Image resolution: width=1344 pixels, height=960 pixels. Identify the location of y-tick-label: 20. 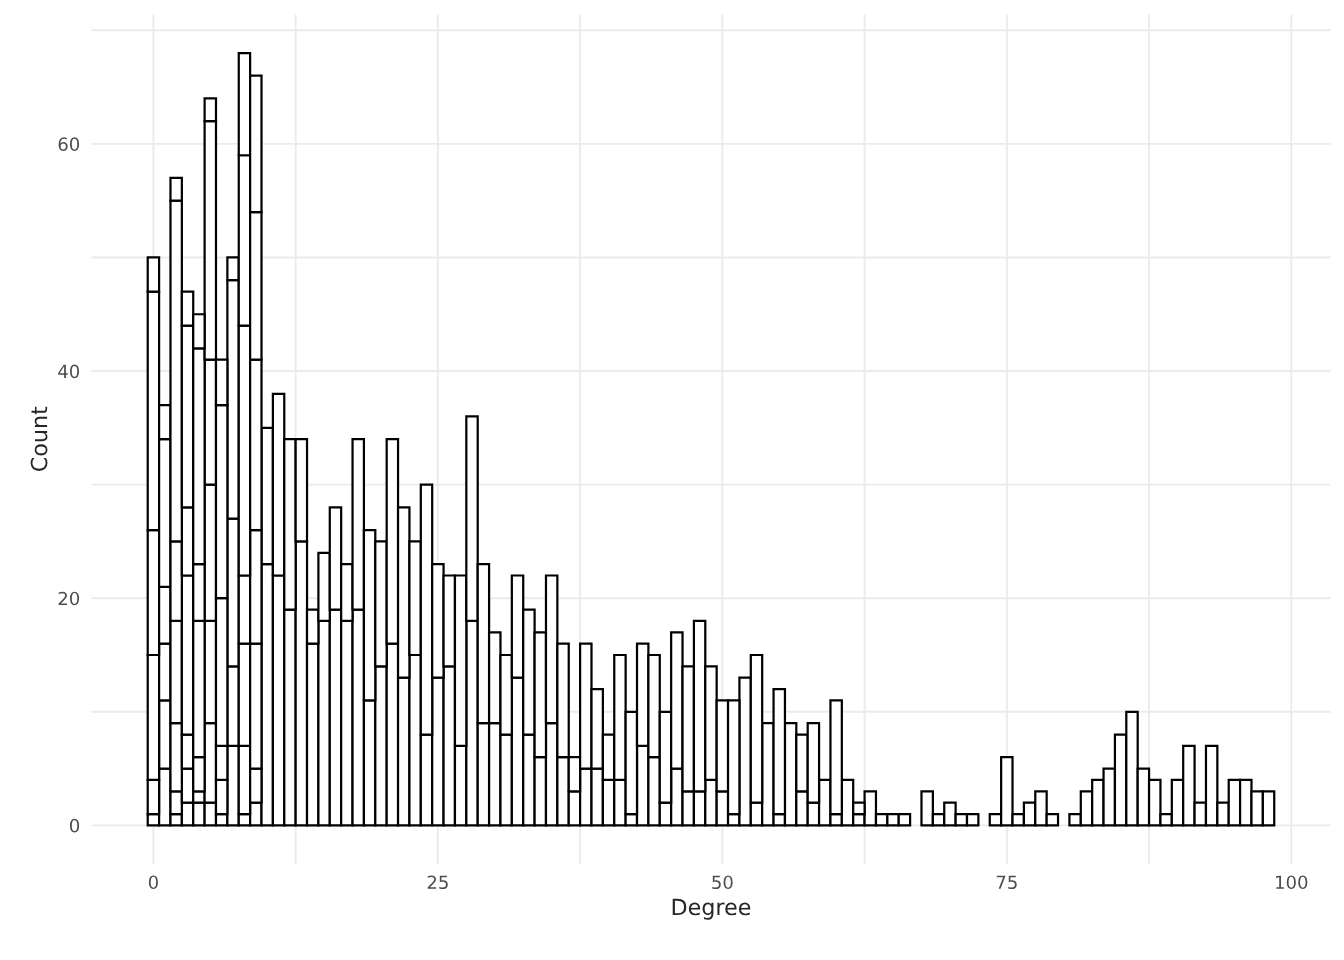
(69, 598).